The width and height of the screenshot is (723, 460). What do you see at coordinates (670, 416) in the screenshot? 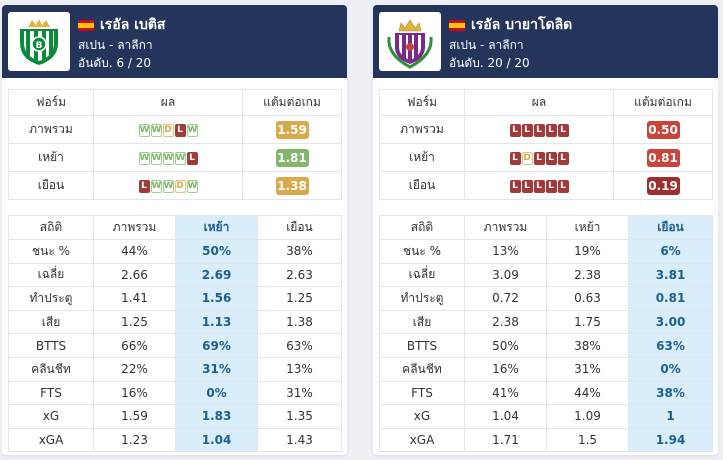
I see `stats-value: 1` at bounding box center [670, 416].